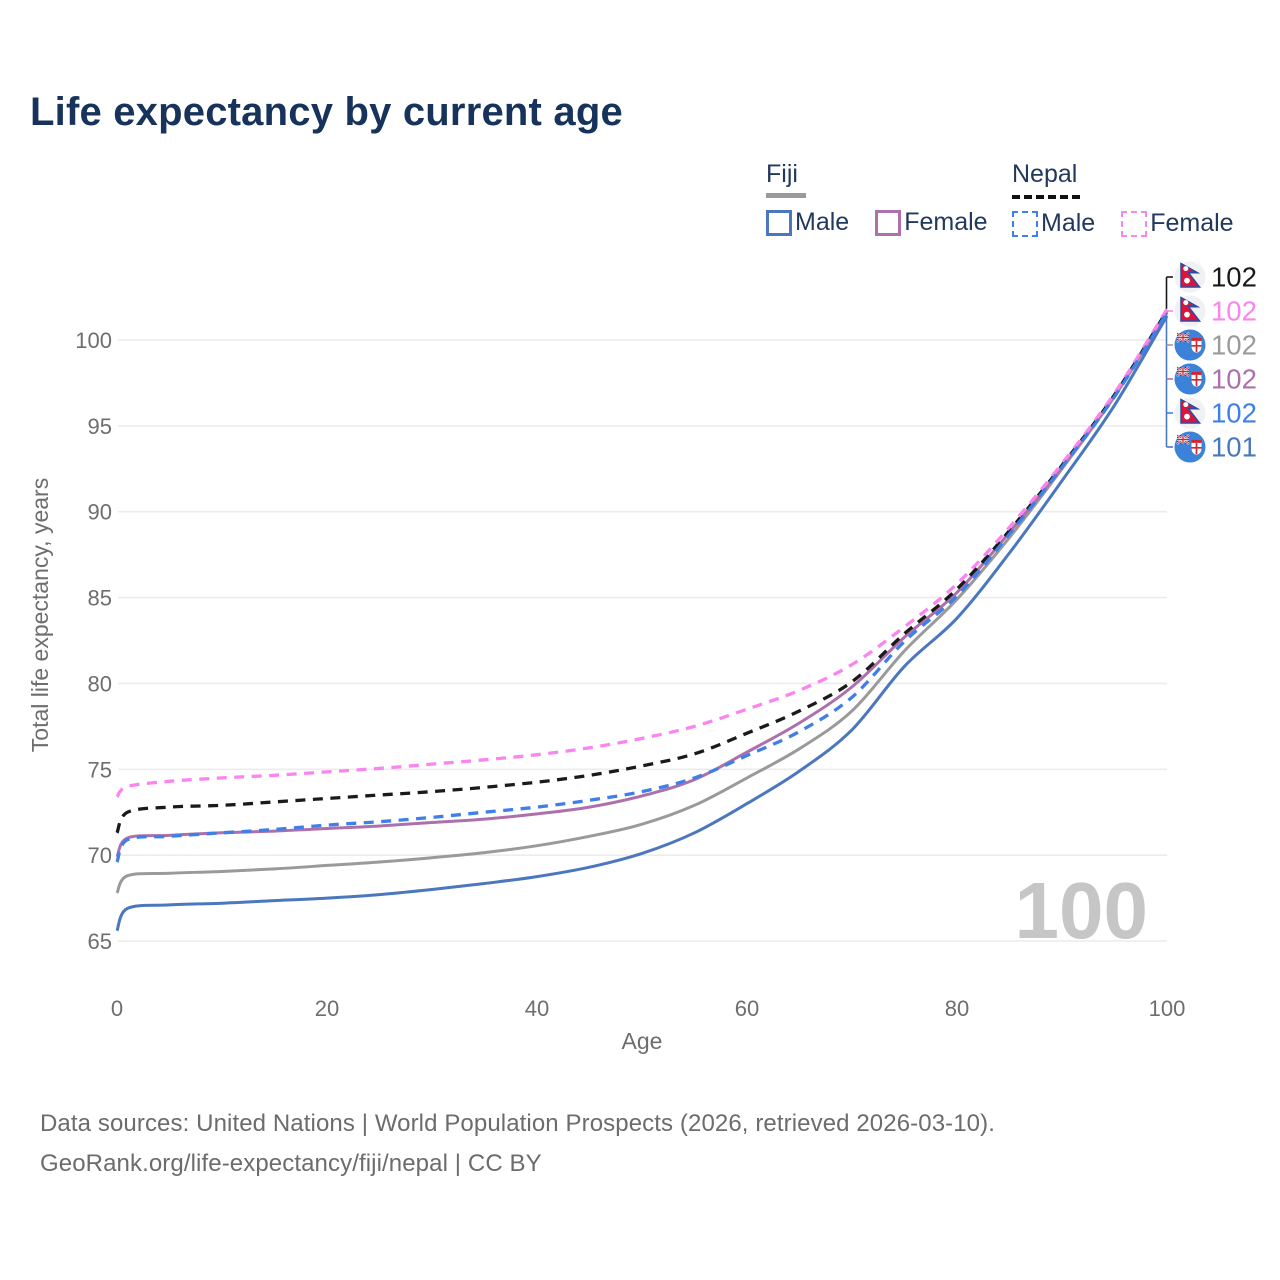 Image resolution: width=1280 pixels, height=1280 pixels. What do you see at coordinates (782, 174) in the screenshot?
I see `legend-group-title-fiji: Fiji` at bounding box center [782, 174].